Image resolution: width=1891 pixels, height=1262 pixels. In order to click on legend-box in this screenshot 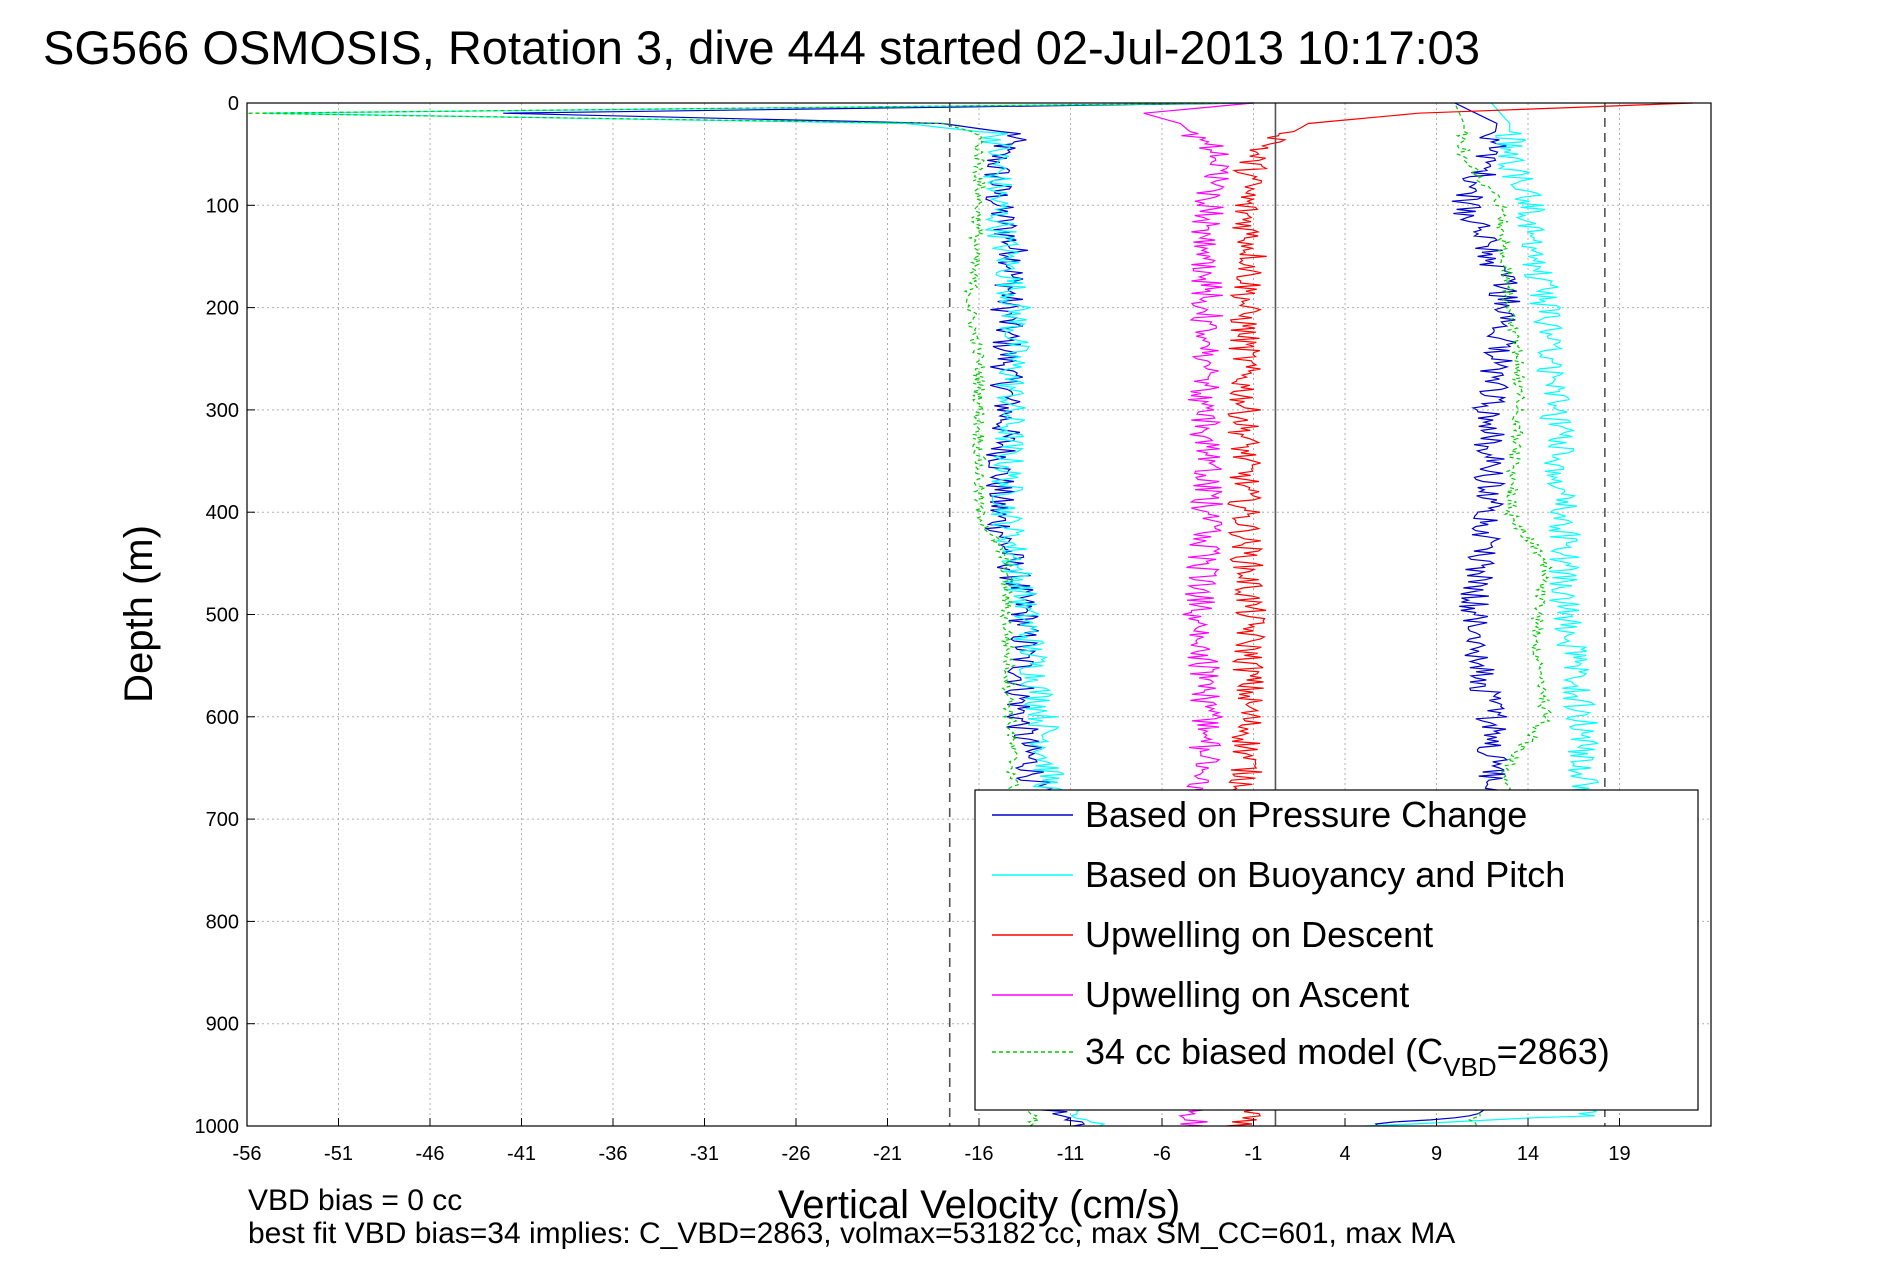, I will do `click(1336, 950)`.